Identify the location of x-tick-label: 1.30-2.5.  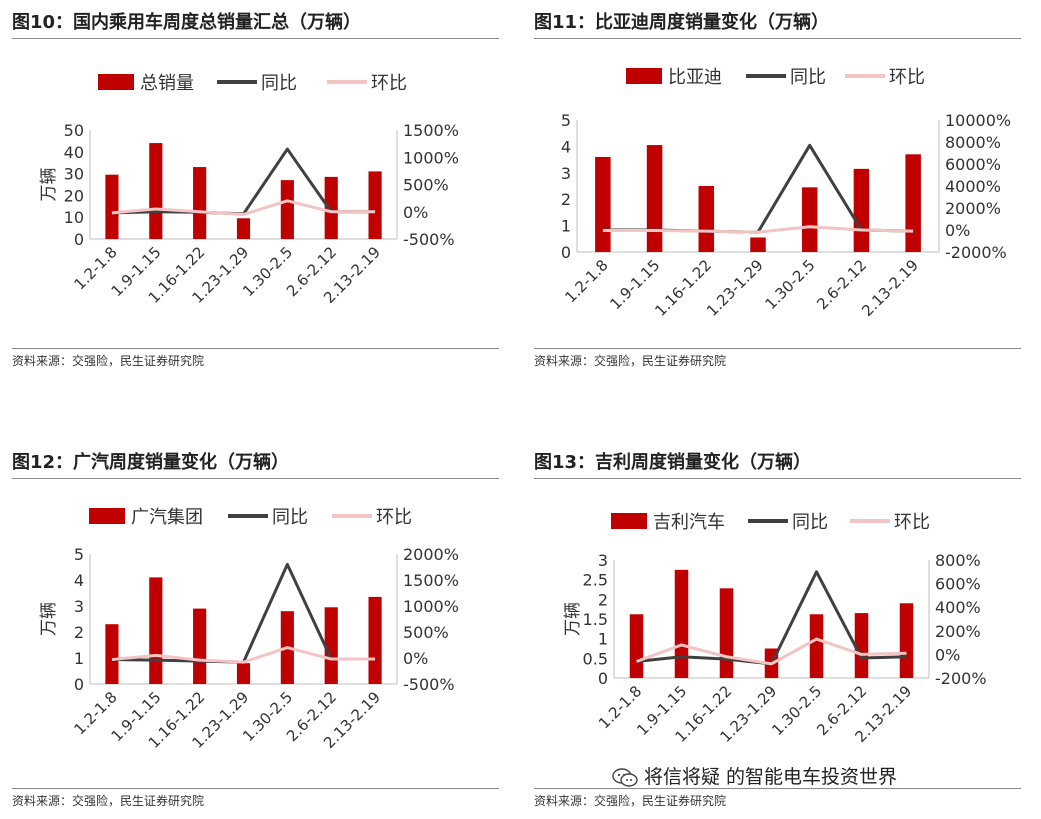
(789, 284).